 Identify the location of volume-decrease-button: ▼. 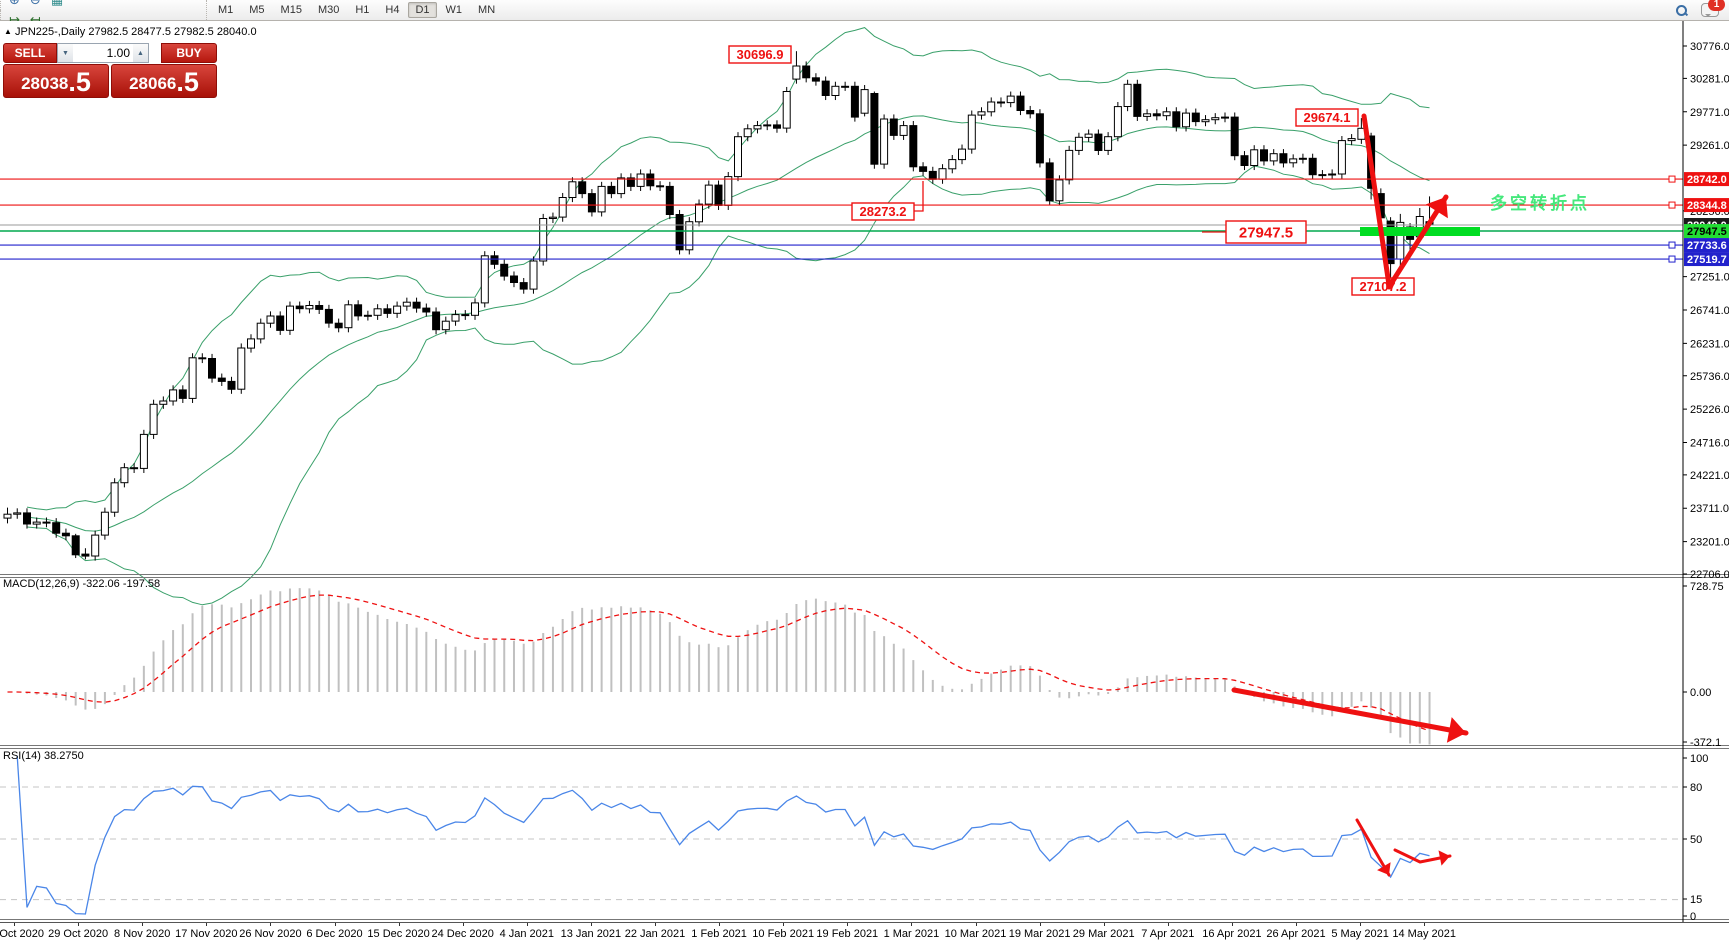
(65, 53).